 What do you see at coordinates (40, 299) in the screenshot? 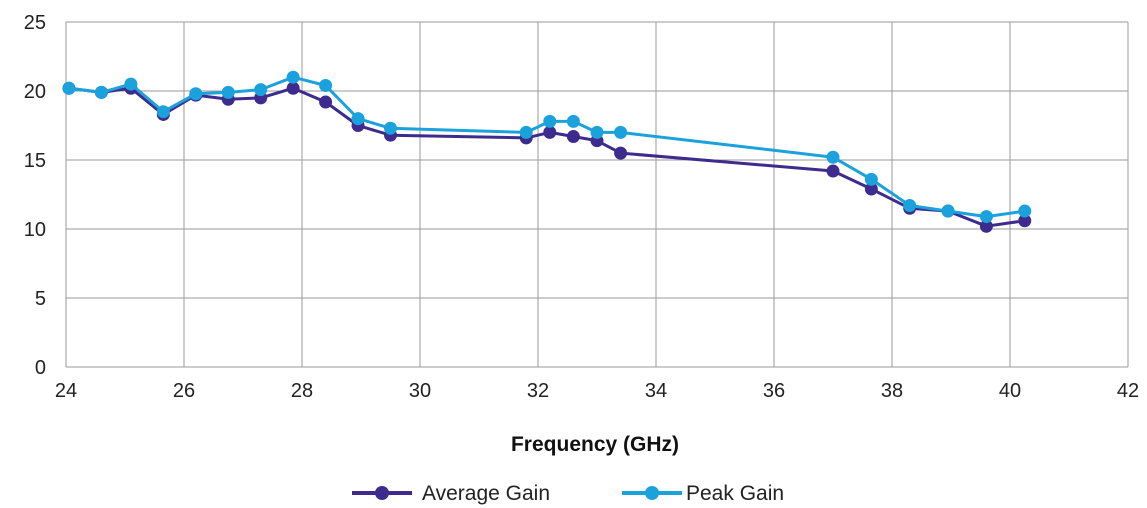
I see `y-tick-label: 5` at bounding box center [40, 299].